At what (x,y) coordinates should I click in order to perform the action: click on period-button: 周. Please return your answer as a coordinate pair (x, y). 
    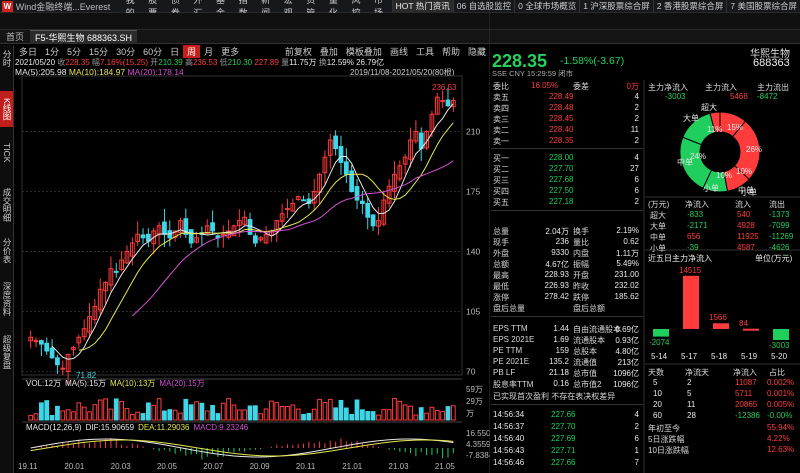
    Looking at the image, I should click on (192, 51).